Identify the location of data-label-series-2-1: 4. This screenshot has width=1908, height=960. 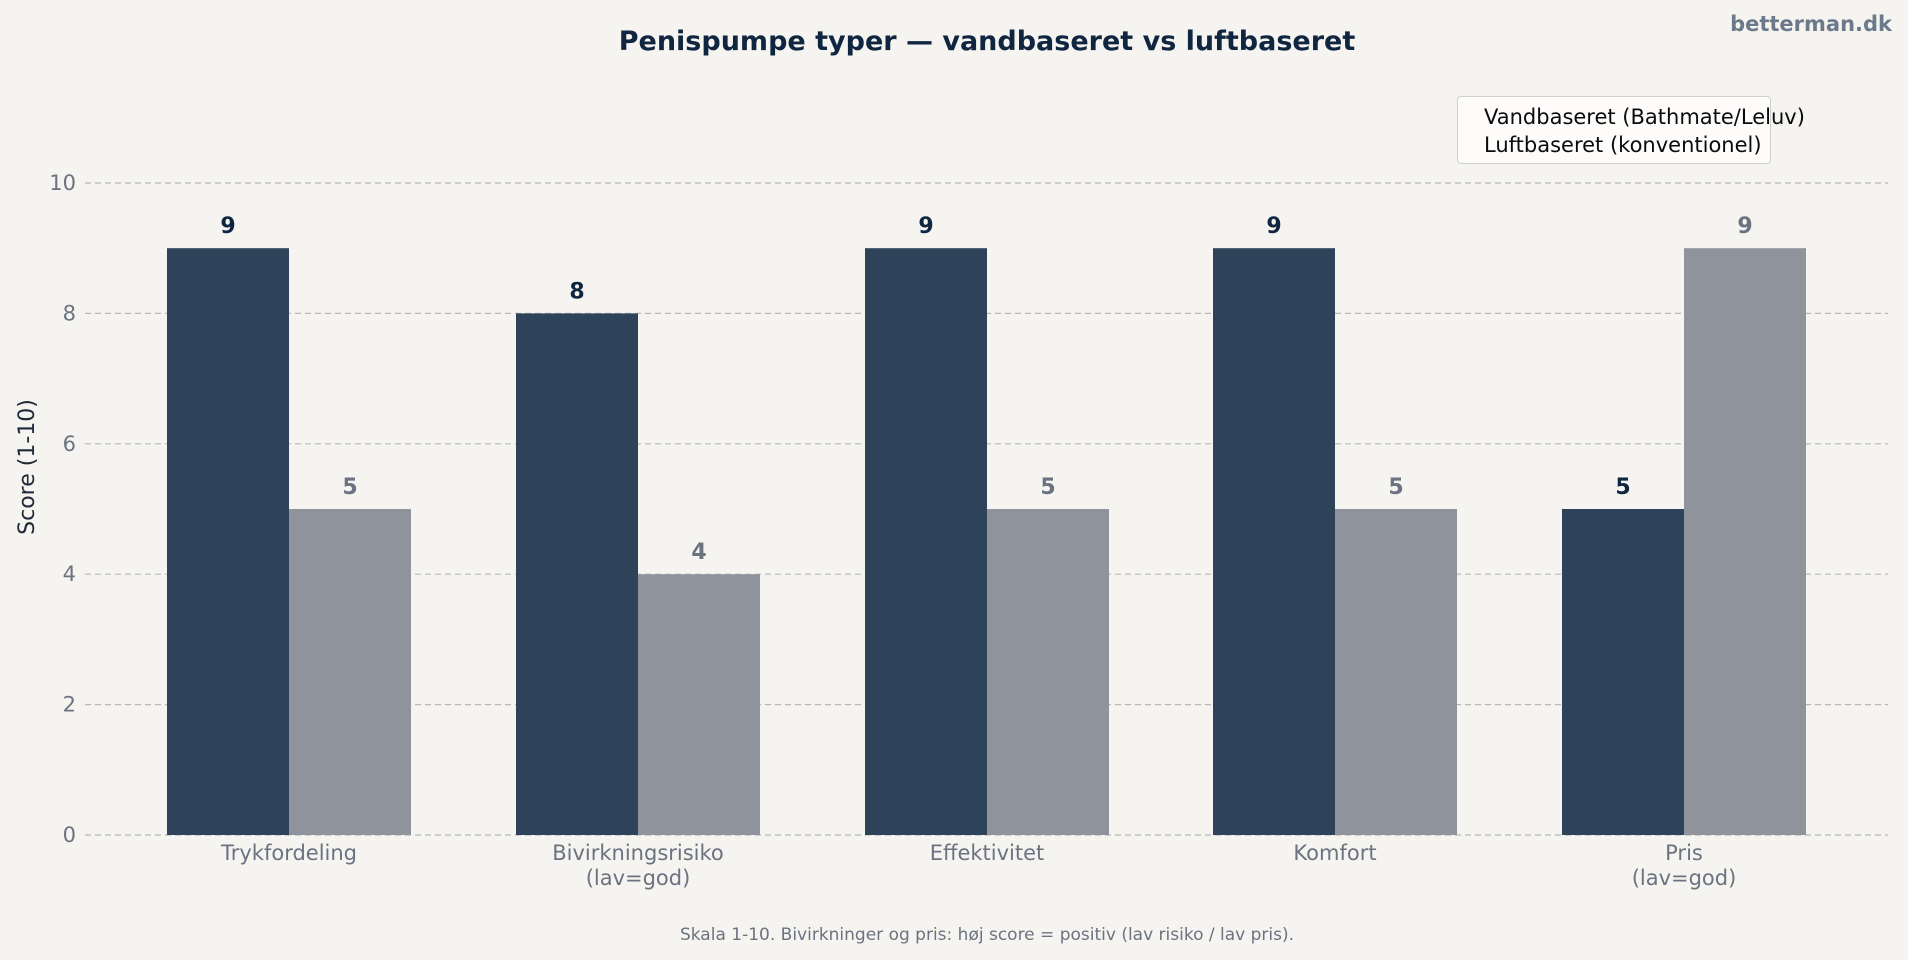
(698, 552).